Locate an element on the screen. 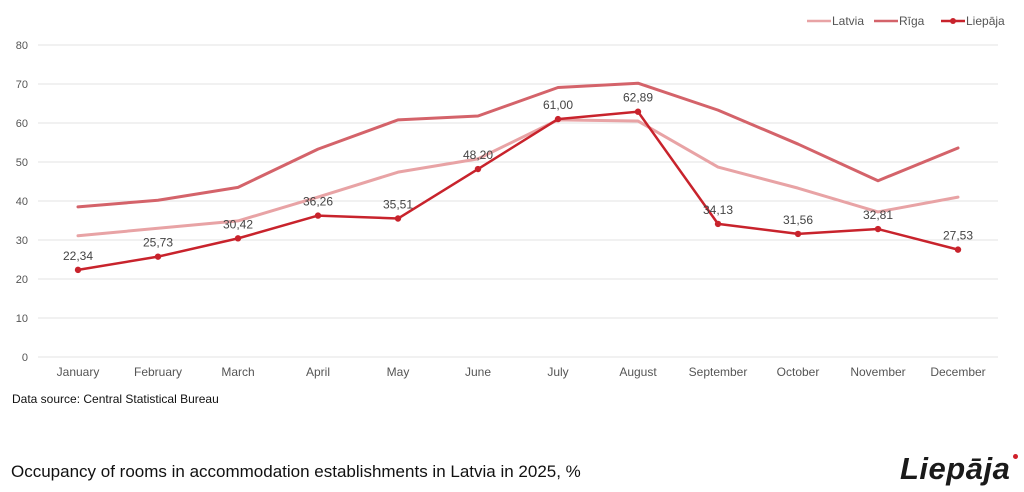 Image resolution: width=1024 pixels, height=492 pixels. data-label: 25,73 is located at coordinates (158, 243).